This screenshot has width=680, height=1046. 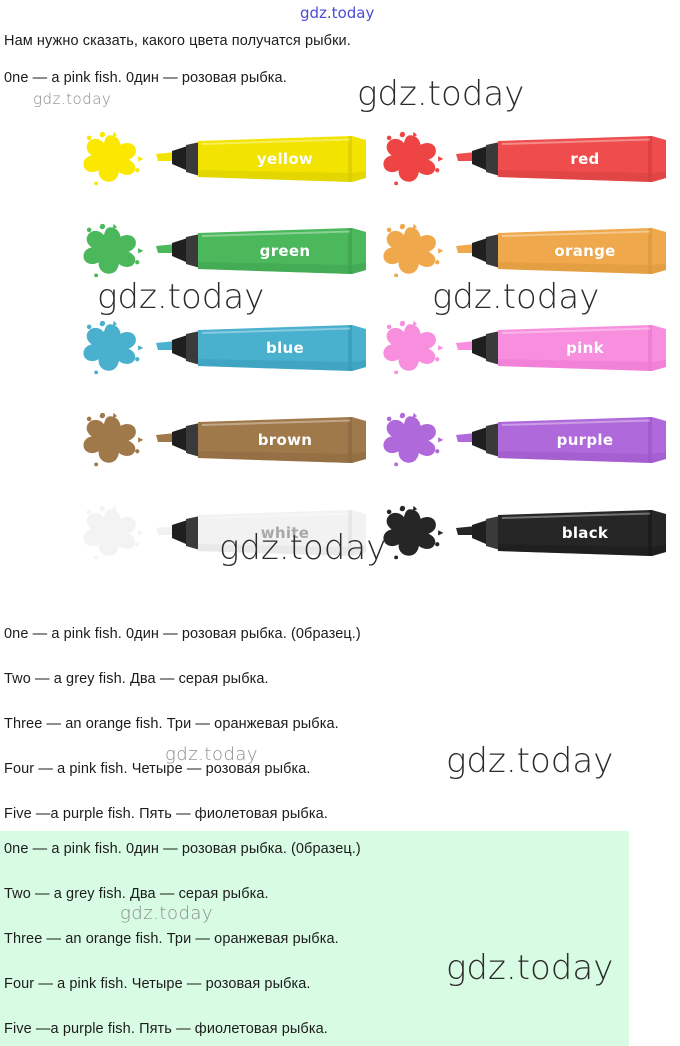 I want to click on marker-item-blue: blue, so click(x=218, y=347).